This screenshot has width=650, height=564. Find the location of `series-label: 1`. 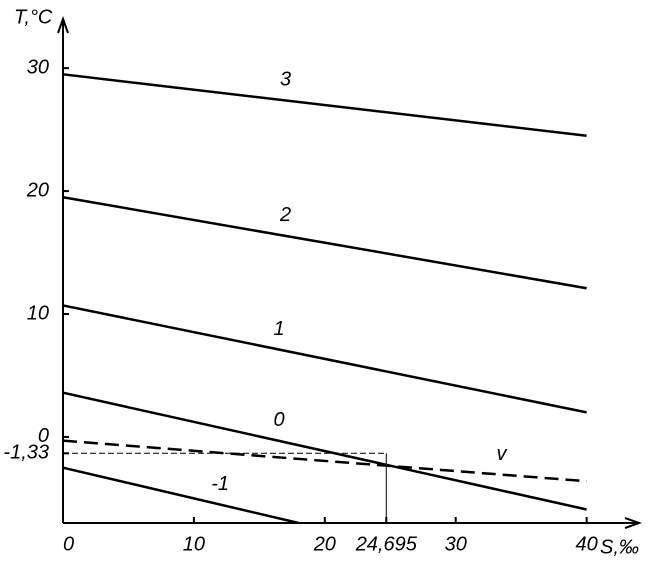

series-label: 1 is located at coordinates (278, 329).